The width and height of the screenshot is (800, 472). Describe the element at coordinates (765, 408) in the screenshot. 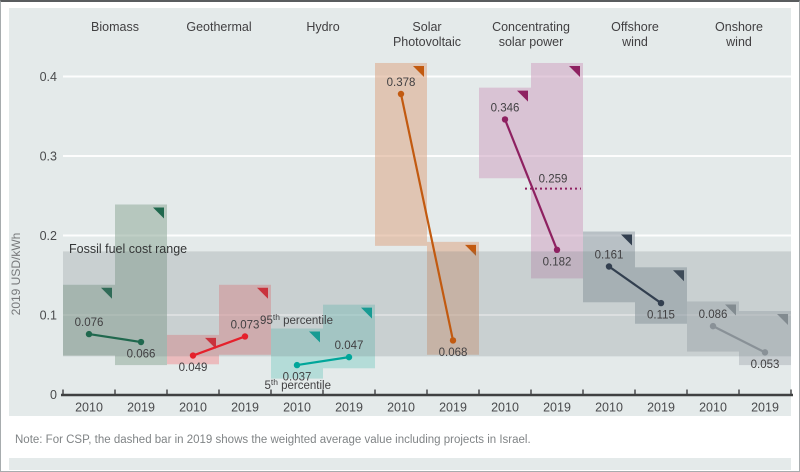

I see `x-tick-label-onshore-wind-2019: 2019` at that location.